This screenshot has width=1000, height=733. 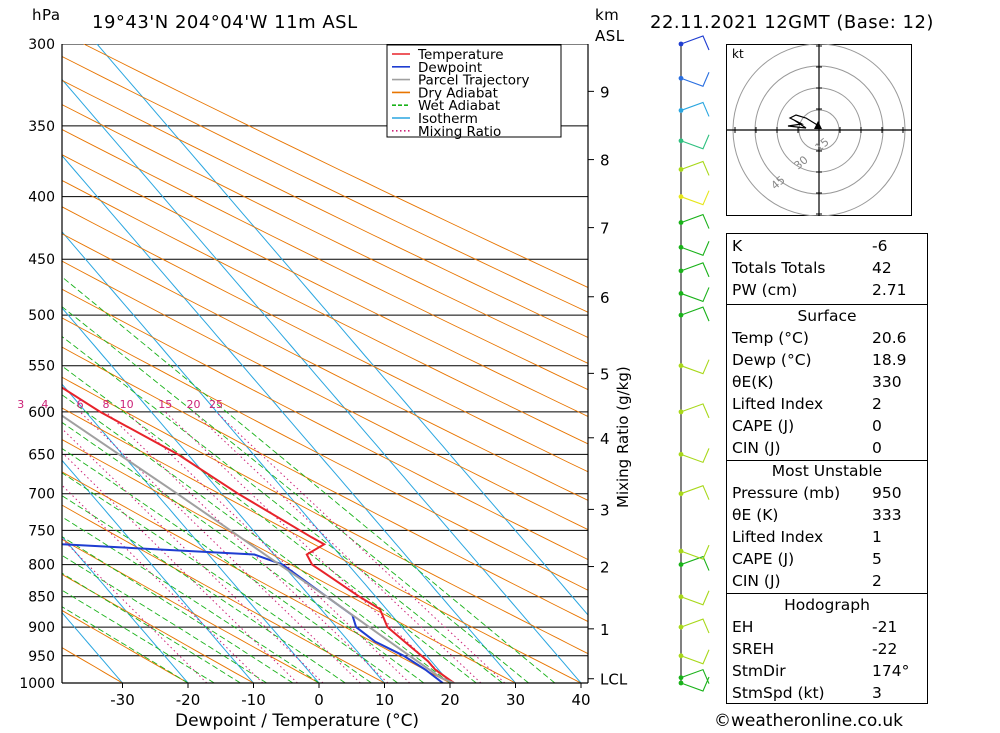 I want to click on surface-value: 0, so click(x=877, y=448).